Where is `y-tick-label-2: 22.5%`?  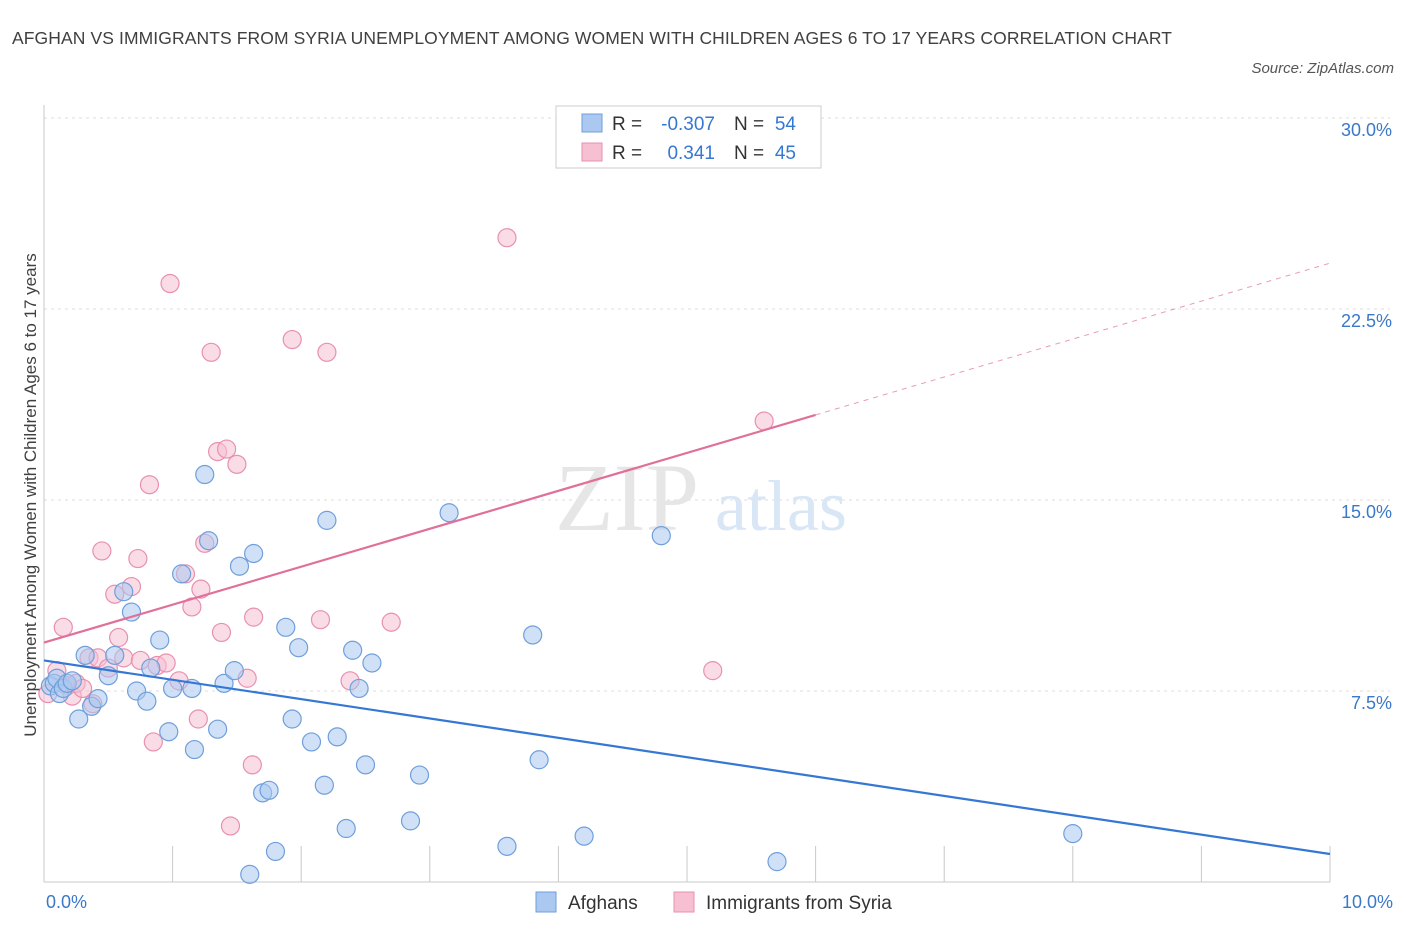 y-tick-label-2: 22.5% is located at coordinates (1366, 321).